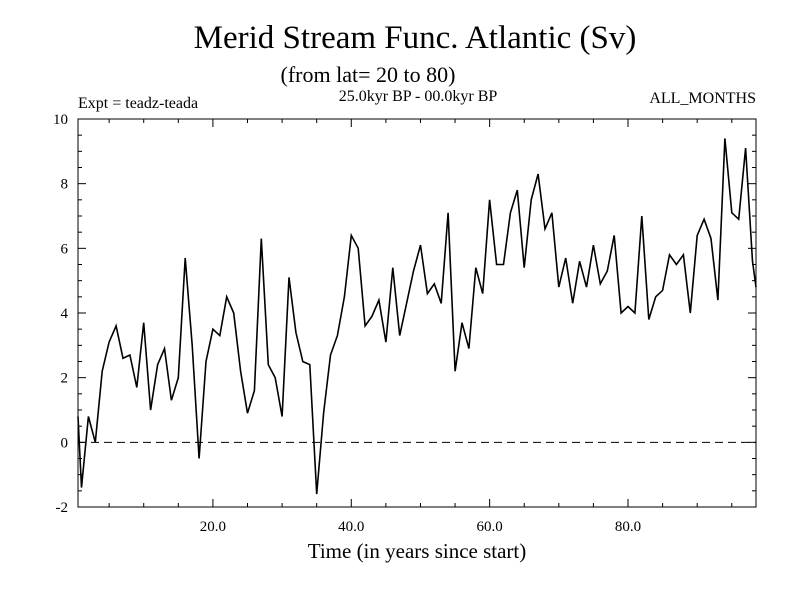 Image resolution: width=800 pixels, height=600 pixels. Describe the element at coordinates (138, 103) in the screenshot. I see `experiment-label: Expt = teadz-teada` at that location.